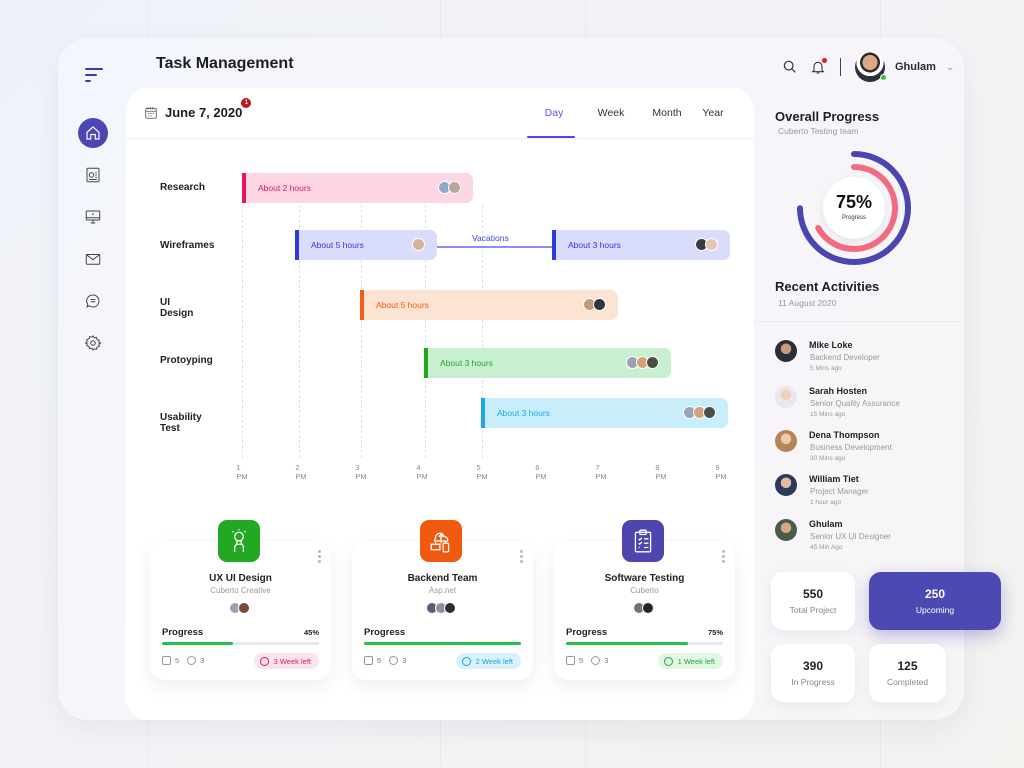 The width and height of the screenshot is (1024, 768). I want to click on menu-toggle-button, so click(94, 77).